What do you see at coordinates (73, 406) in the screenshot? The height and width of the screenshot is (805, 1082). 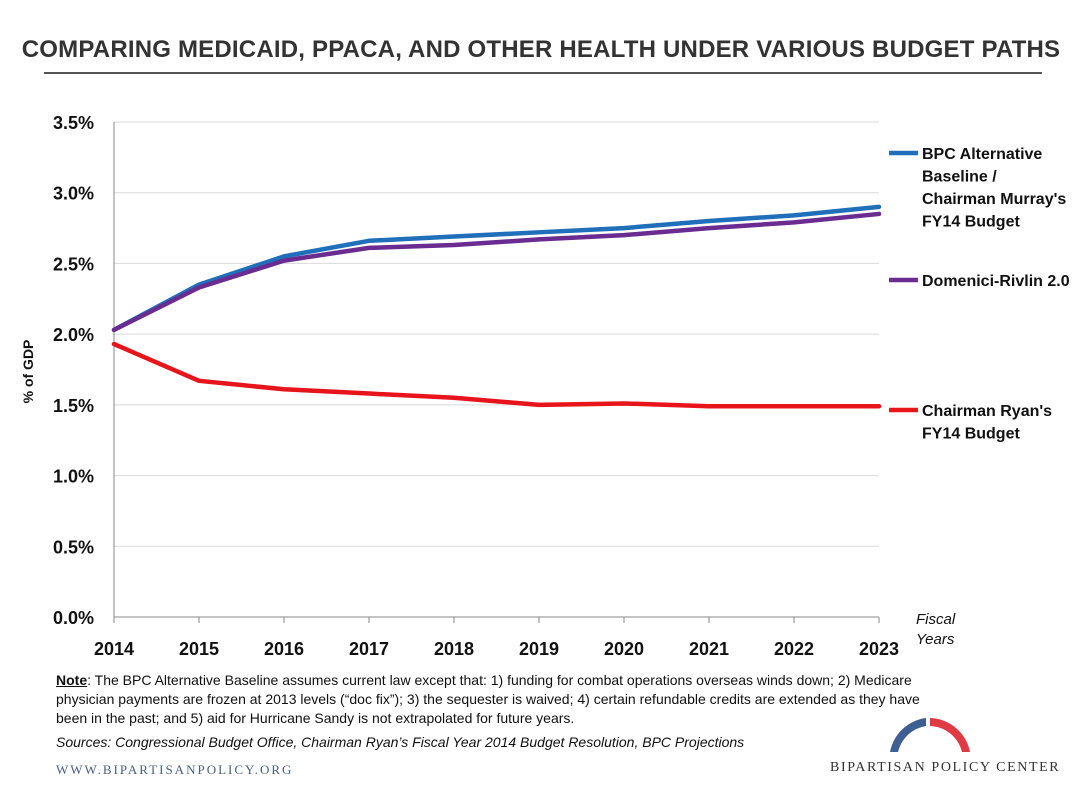 I see `y-tick-label: 1.5%` at bounding box center [73, 406].